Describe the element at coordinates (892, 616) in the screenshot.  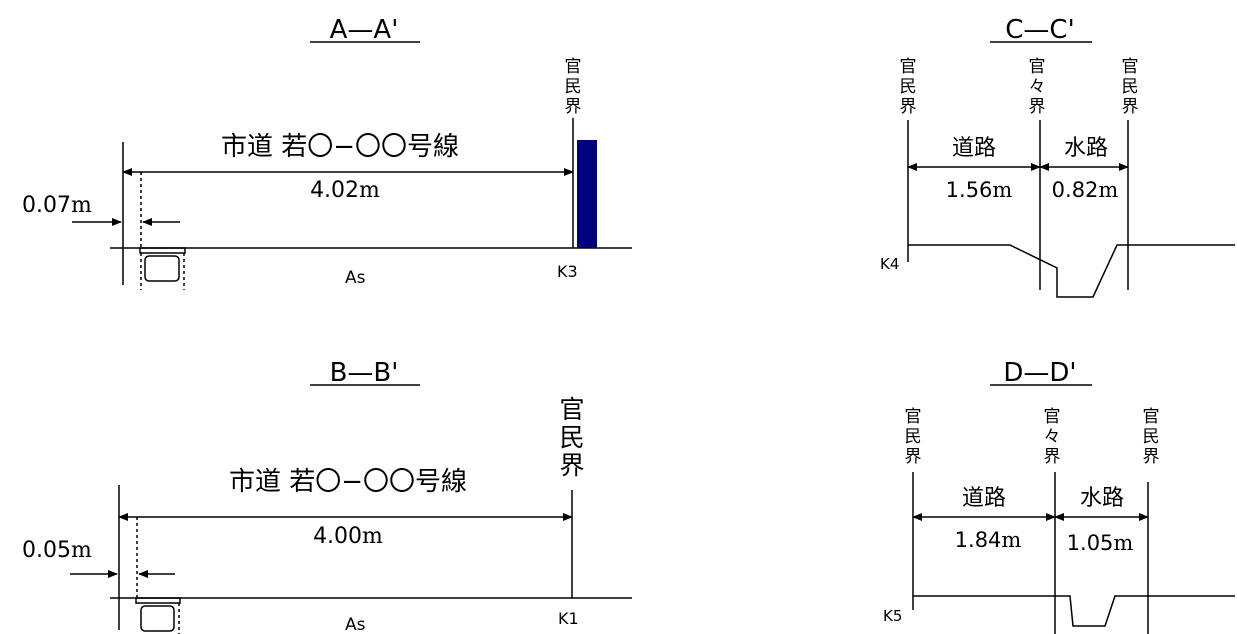
I see `point-label-d: K5` at that location.